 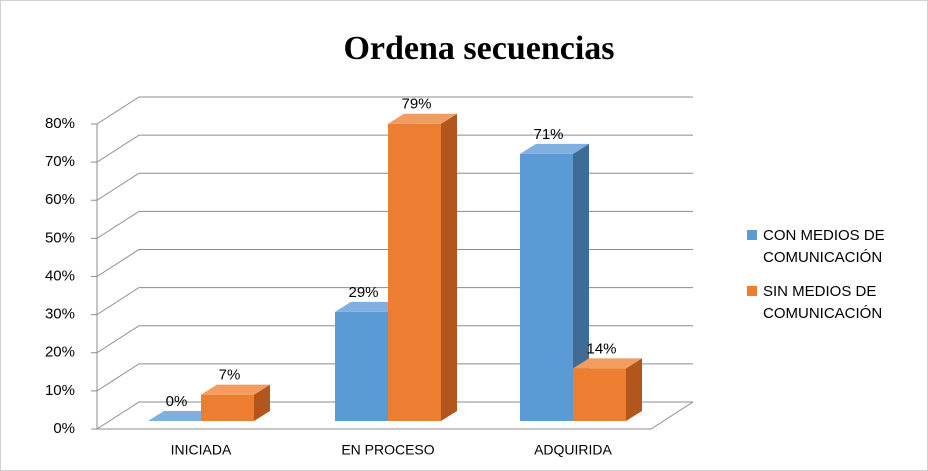 I want to click on data-label: 79%, so click(x=416, y=104).